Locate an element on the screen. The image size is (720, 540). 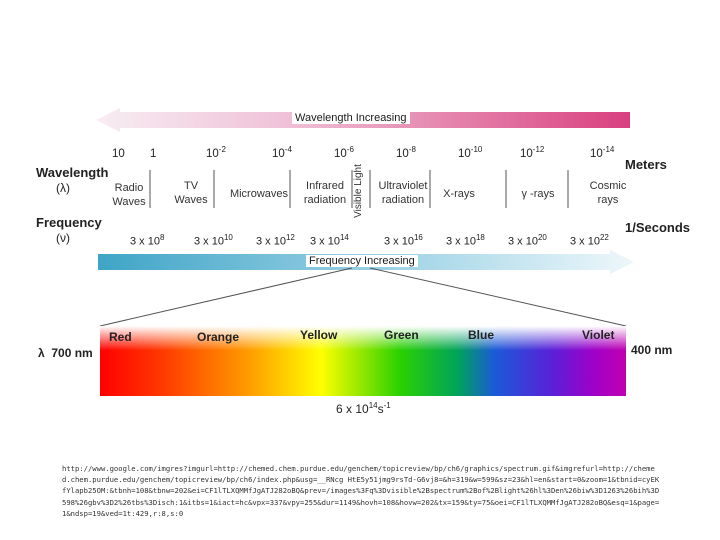
peak-suffix-exp: -1 is located at coordinates (387, 405).